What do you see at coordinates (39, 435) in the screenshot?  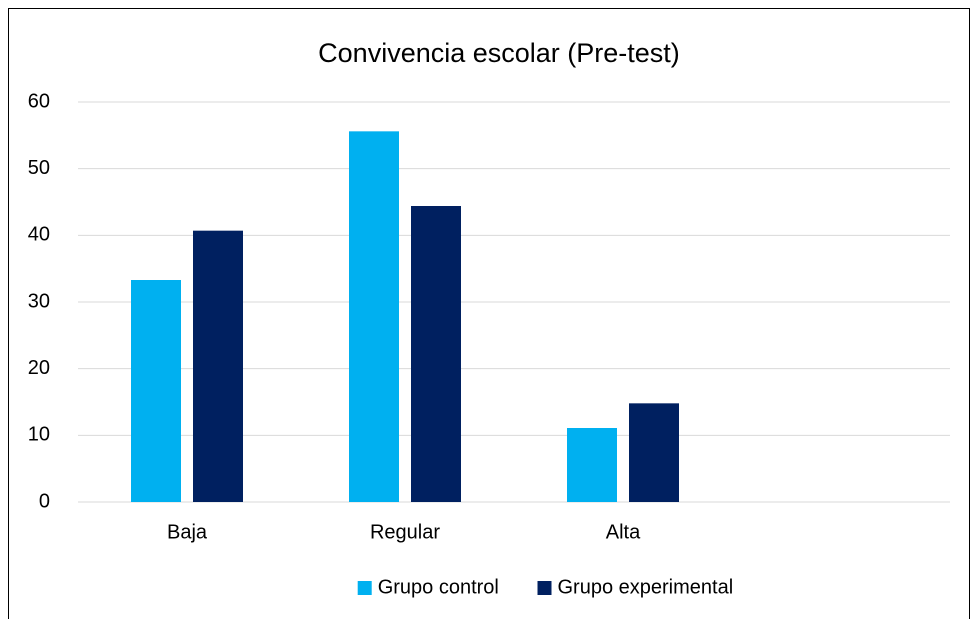 I see `y-tick-label: 10` at bounding box center [39, 435].